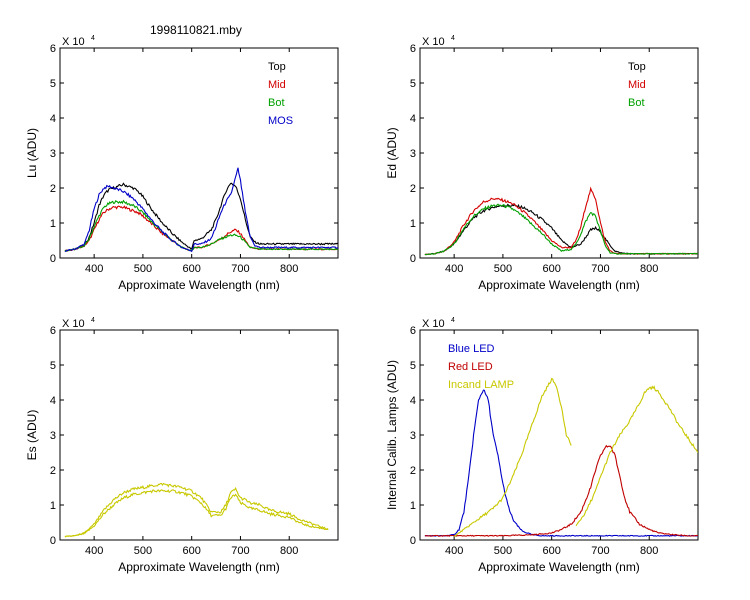  I want to click on series-line-top, so click(201, 217).